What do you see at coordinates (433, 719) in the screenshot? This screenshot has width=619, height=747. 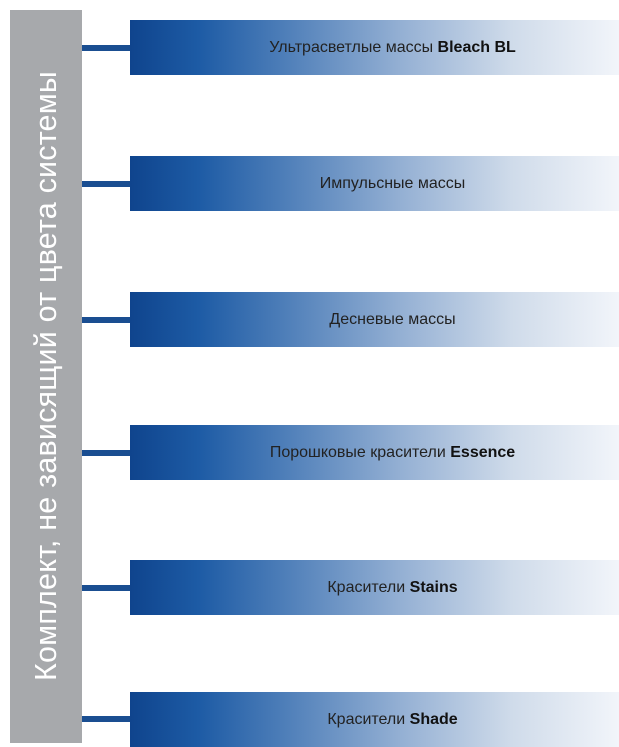 I see `item-bold-text: Shade` at bounding box center [433, 719].